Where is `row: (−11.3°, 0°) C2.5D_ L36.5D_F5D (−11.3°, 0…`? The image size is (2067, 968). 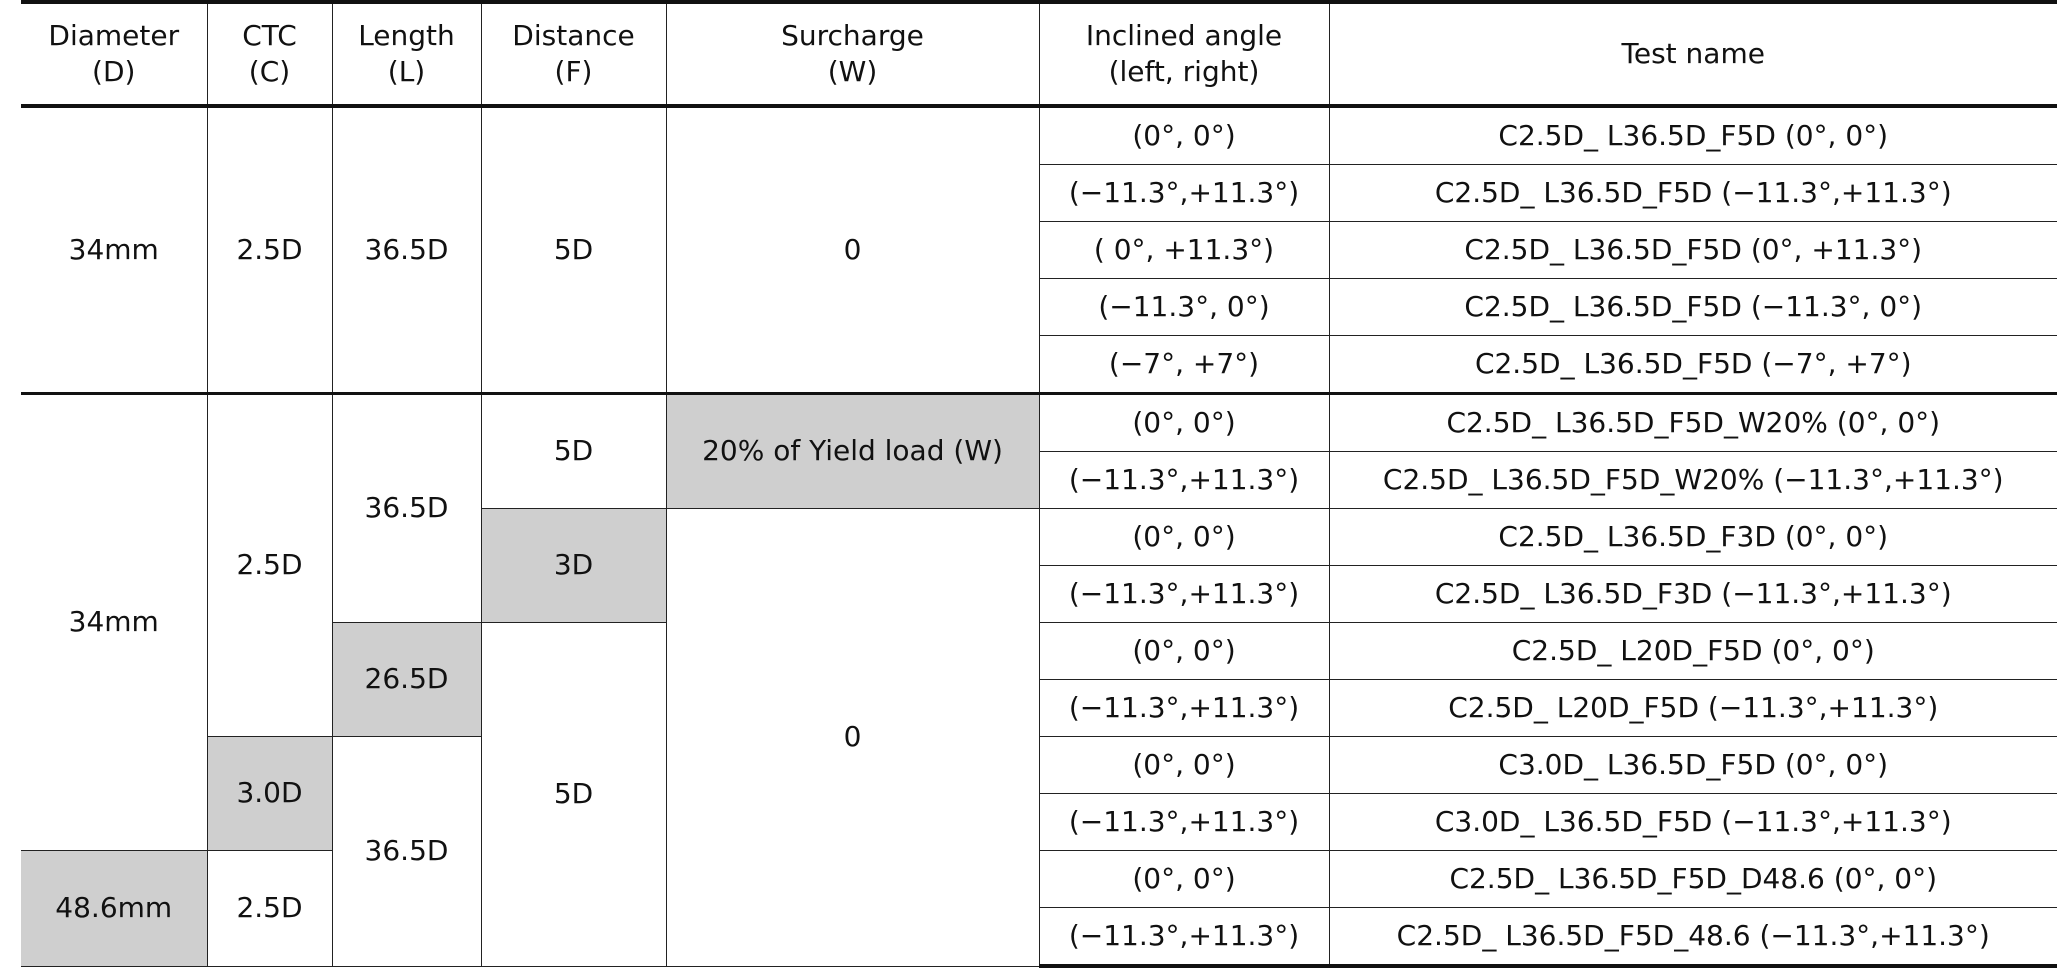 row: (−11.3°, 0°) C2.5D_ L36.5D_F5D (−11.3°, 0… is located at coordinates (1039, 307).